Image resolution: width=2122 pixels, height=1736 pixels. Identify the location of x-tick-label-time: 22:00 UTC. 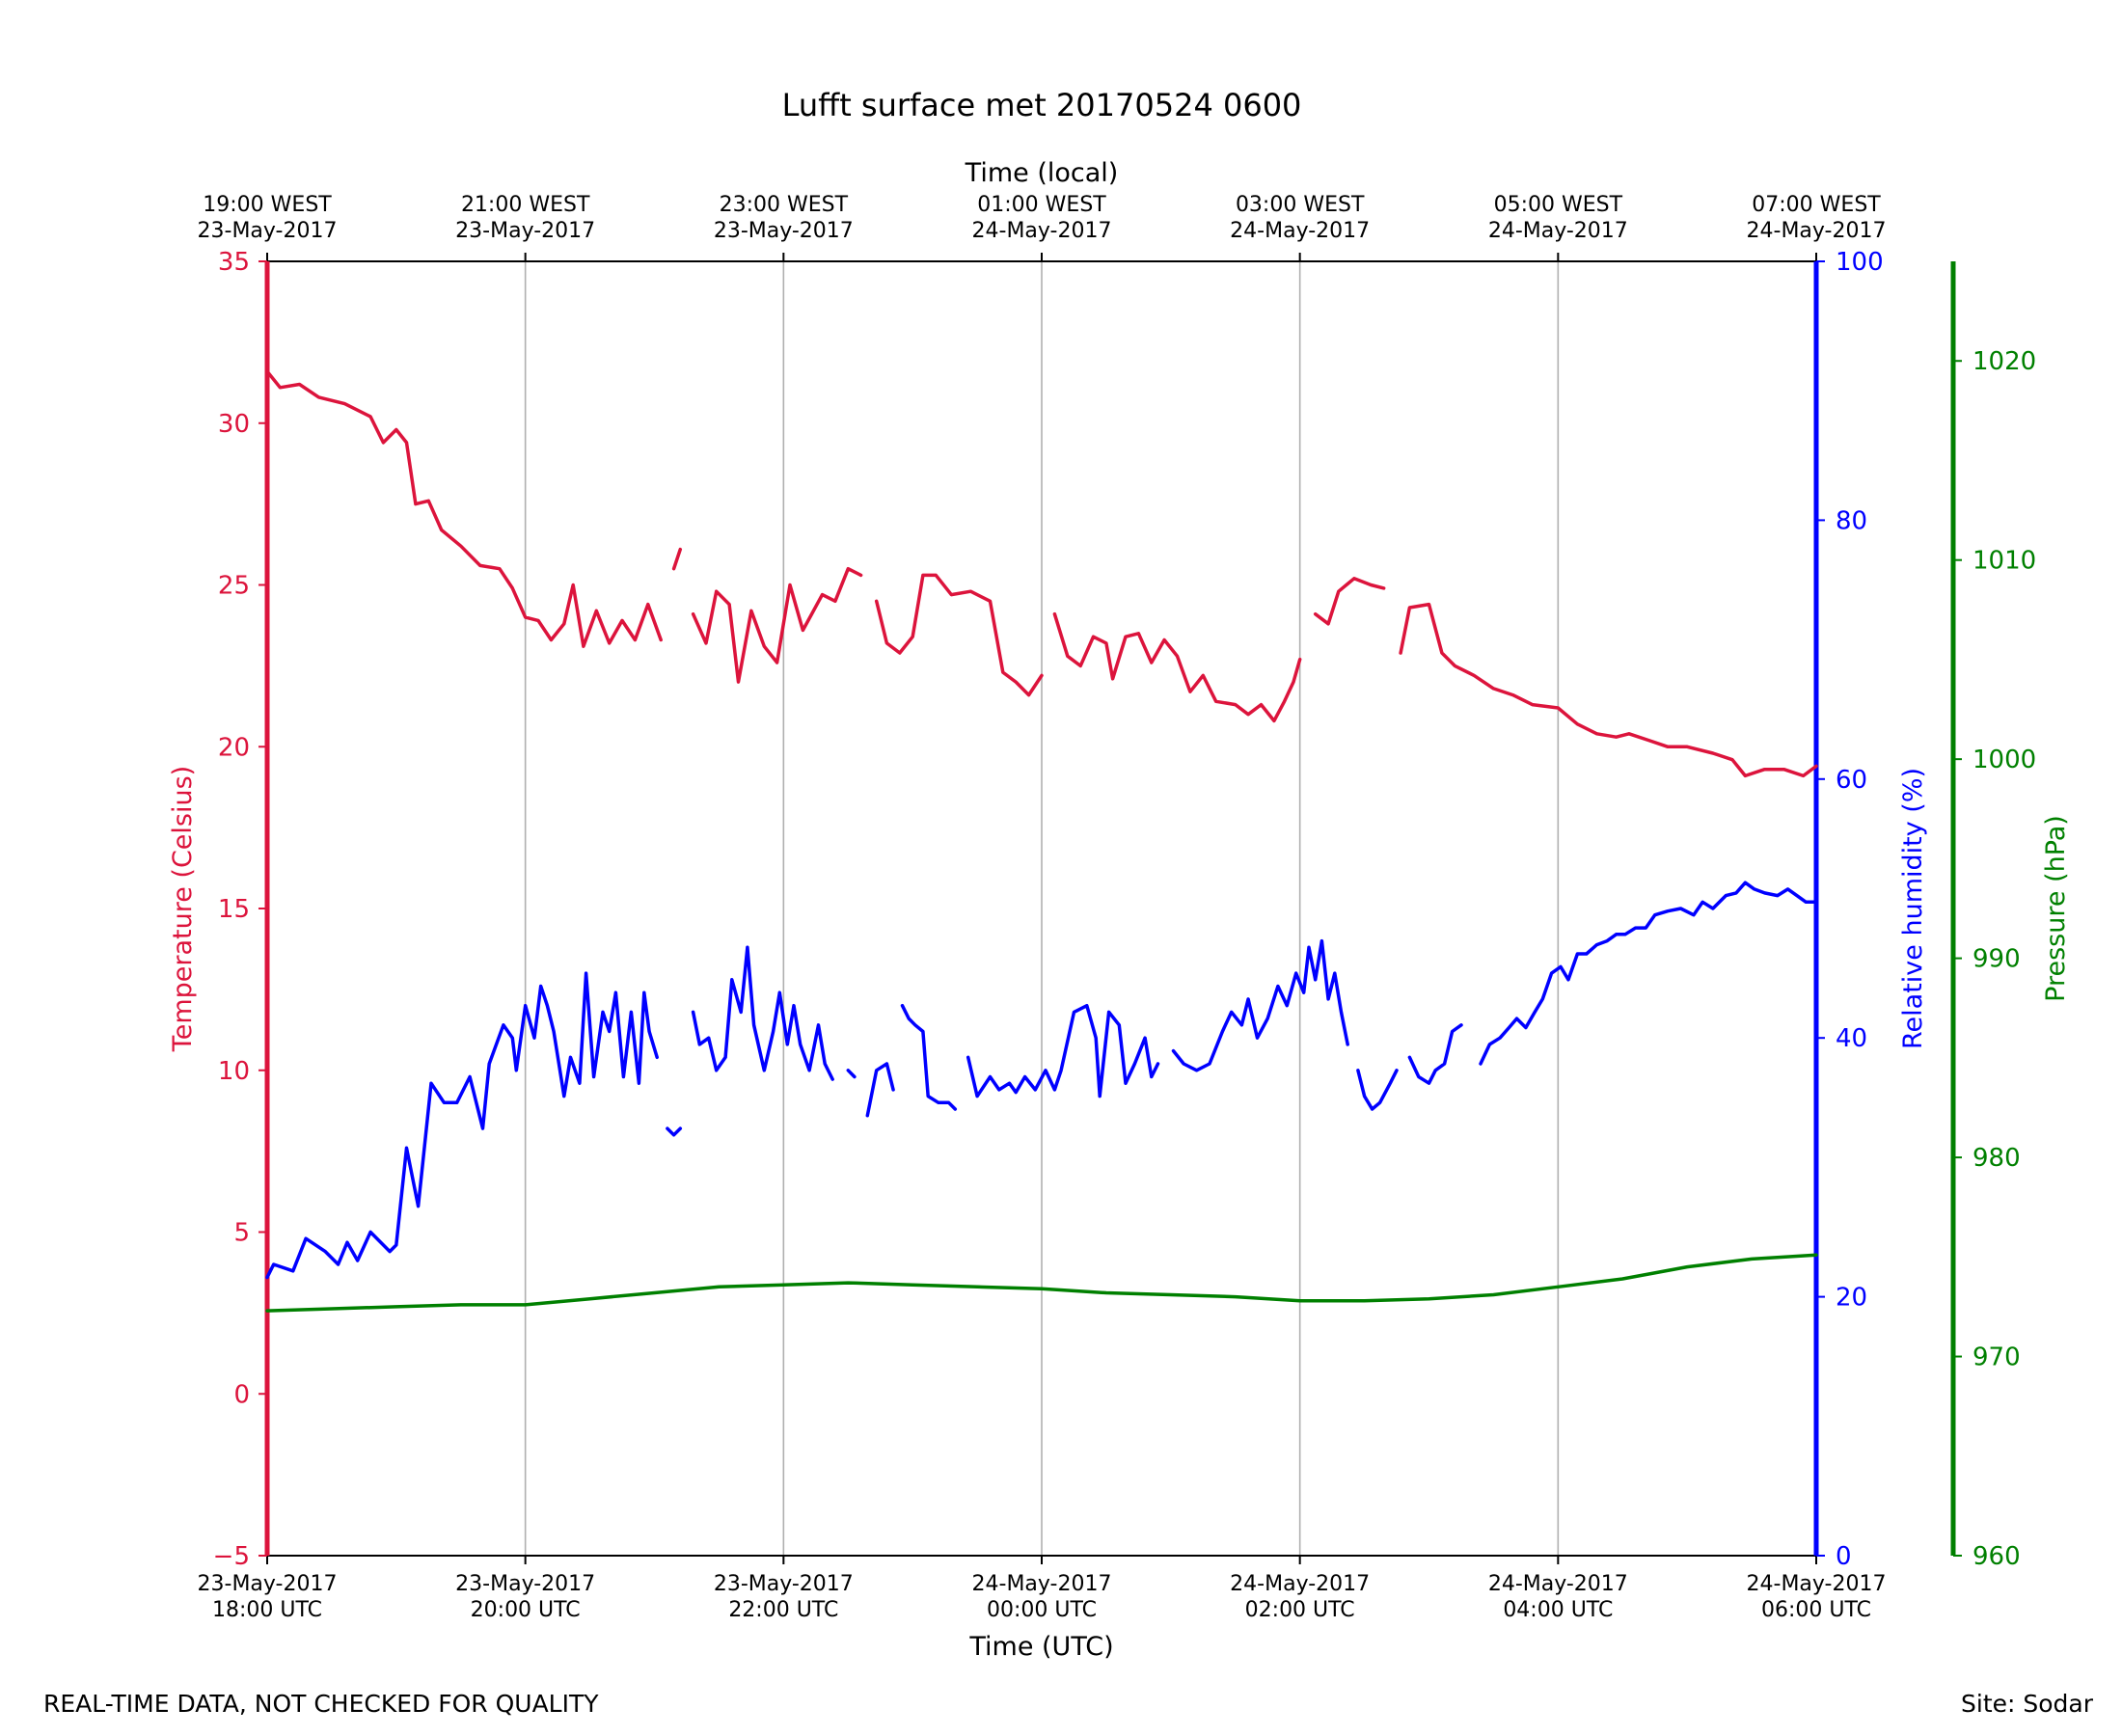
(783, 1610).